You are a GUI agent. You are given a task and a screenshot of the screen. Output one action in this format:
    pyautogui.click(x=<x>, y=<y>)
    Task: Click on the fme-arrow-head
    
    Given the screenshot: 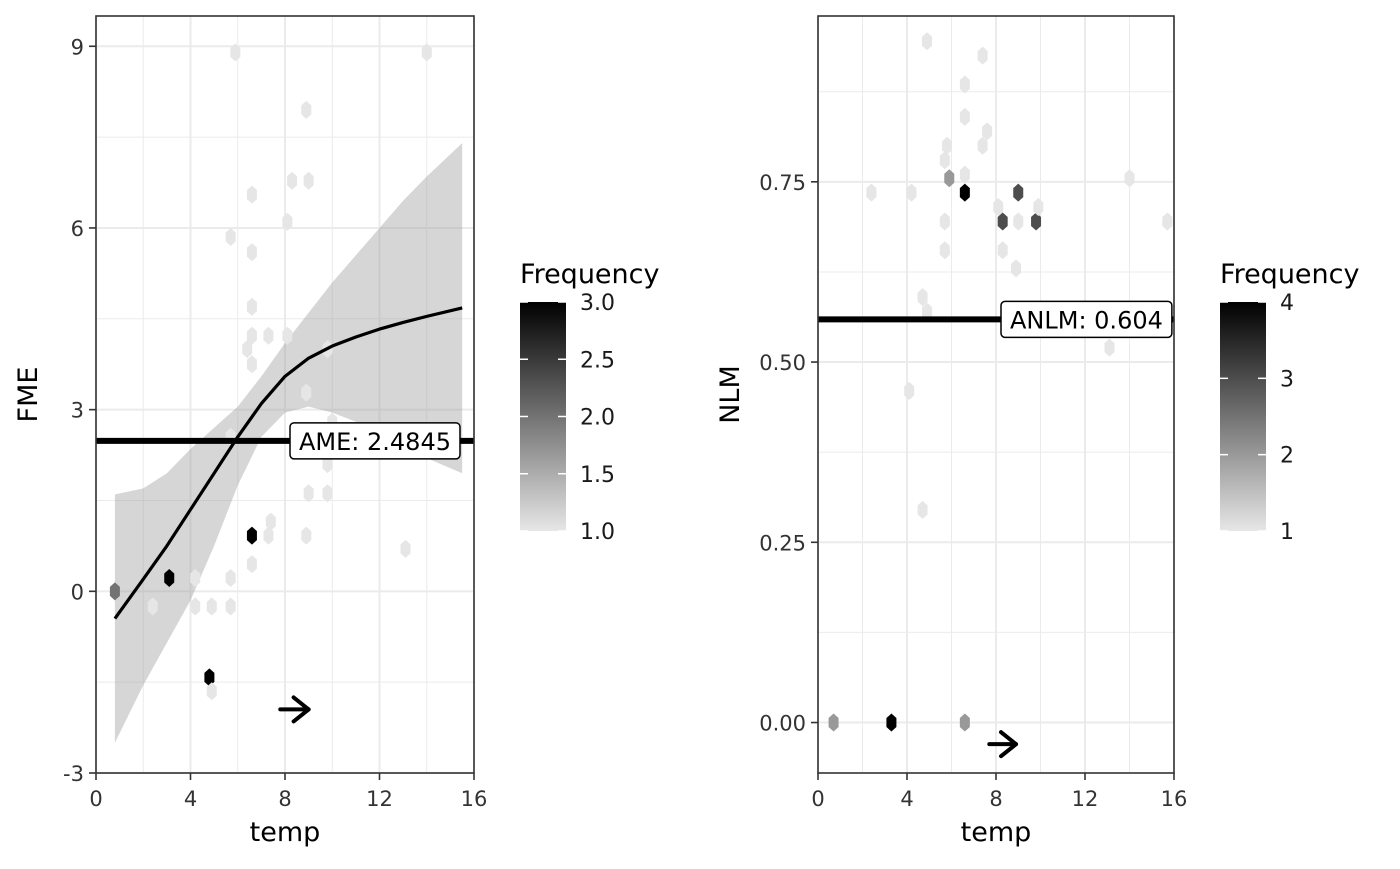 What is the action you would take?
    pyautogui.click(x=301, y=709)
    